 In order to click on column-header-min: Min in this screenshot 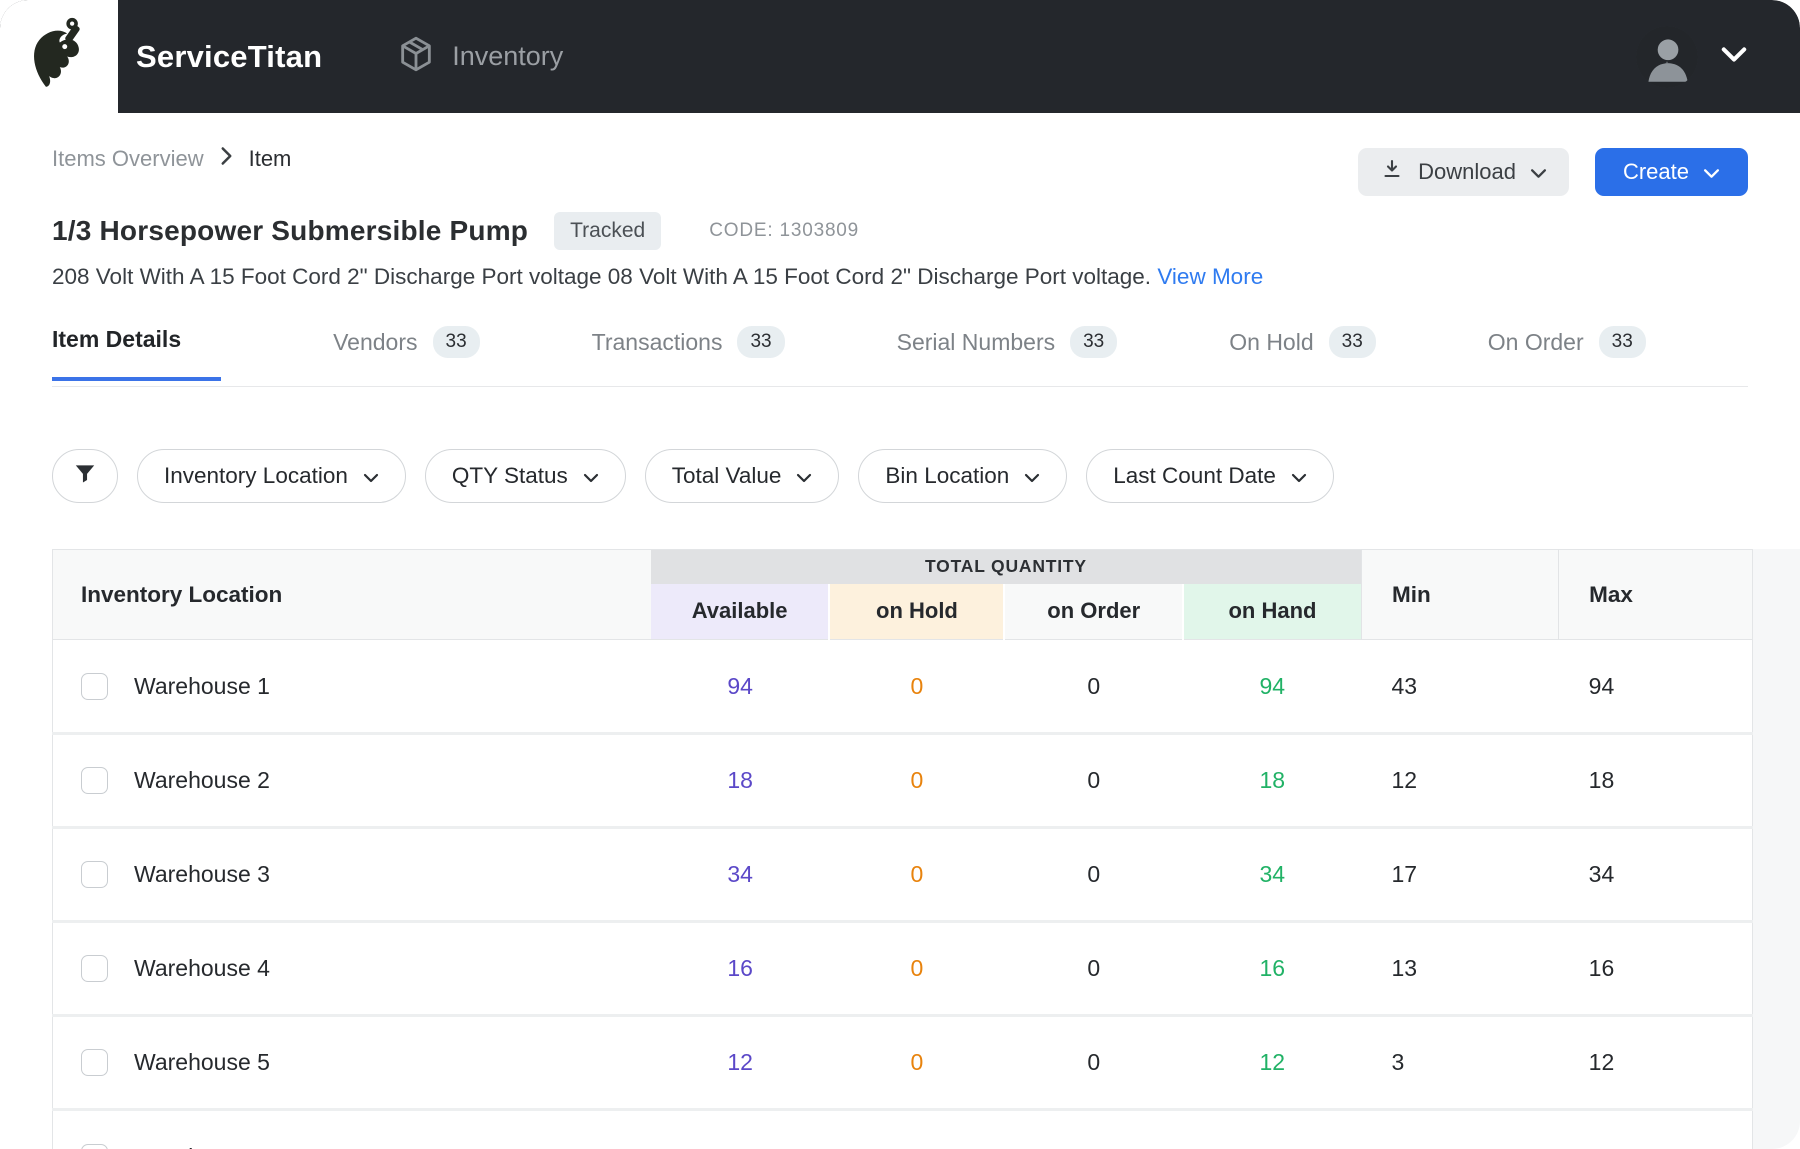, I will do `click(1459, 594)`.